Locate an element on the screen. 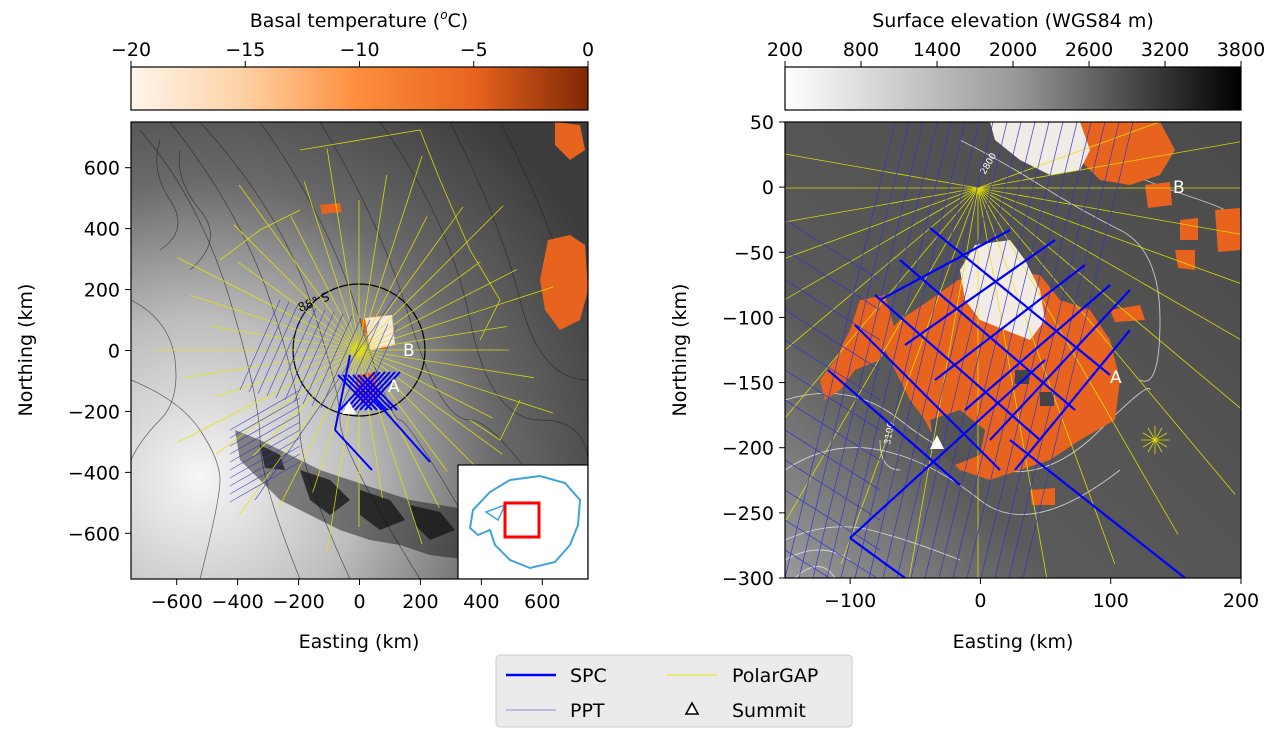  y-tick-label: −300 is located at coordinates (748, 579).